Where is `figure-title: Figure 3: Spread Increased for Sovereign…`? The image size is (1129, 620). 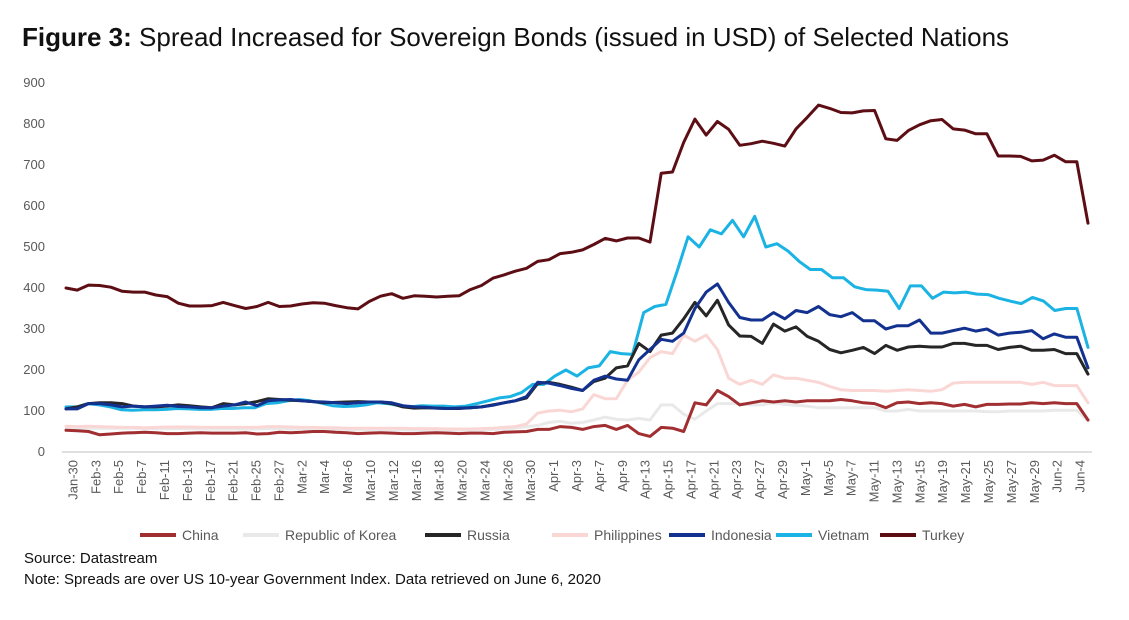 figure-title: Figure 3: Spread Increased for Sovereign… is located at coordinates (515, 37).